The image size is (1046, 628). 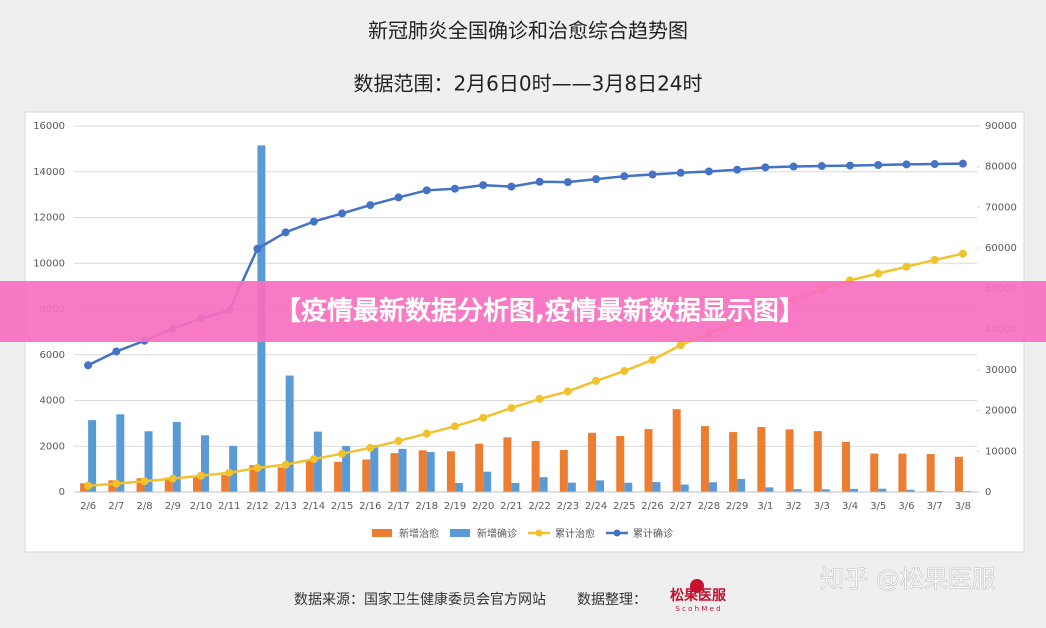 I want to click on y2-tick-label: 80000, so click(x=1001, y=167).